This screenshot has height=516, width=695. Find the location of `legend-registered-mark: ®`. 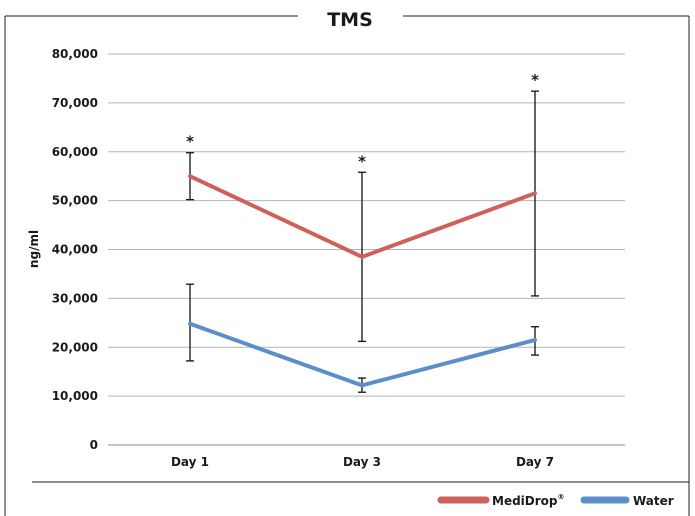

legend-registered-mark: ® is located at coordinates (561, 497).